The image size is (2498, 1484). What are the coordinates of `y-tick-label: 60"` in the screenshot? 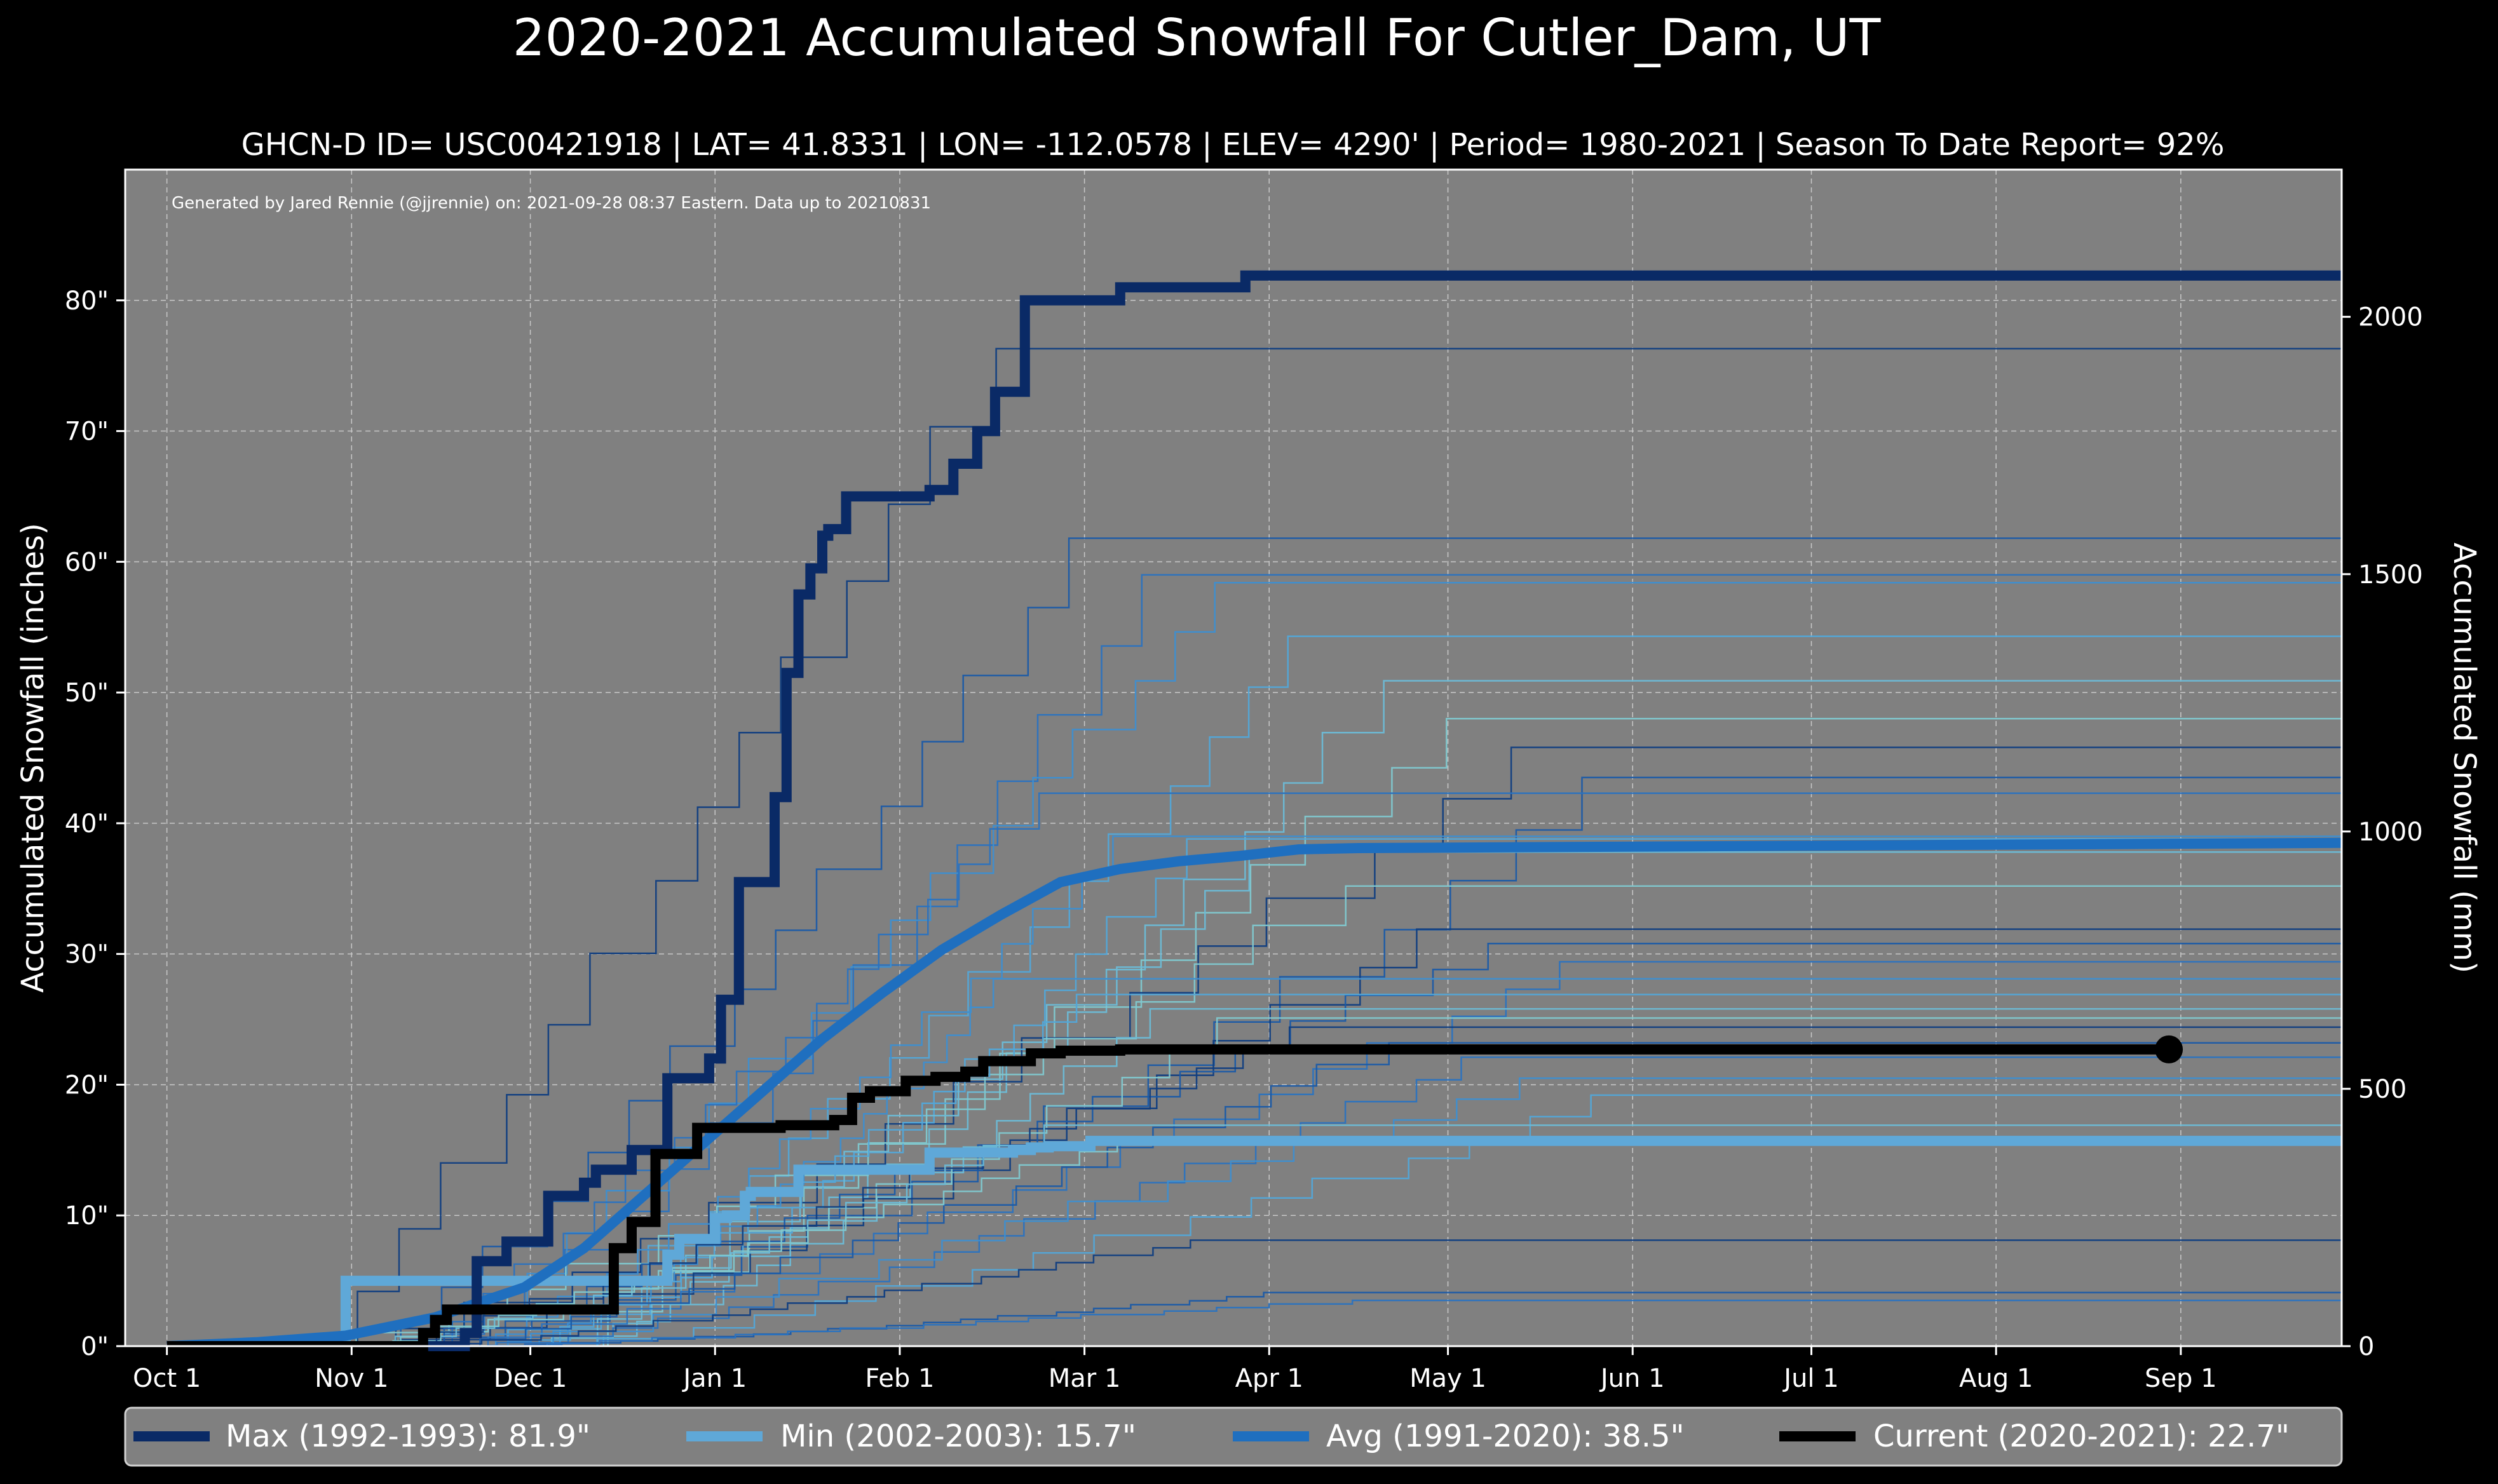 It's located at (87, 562).